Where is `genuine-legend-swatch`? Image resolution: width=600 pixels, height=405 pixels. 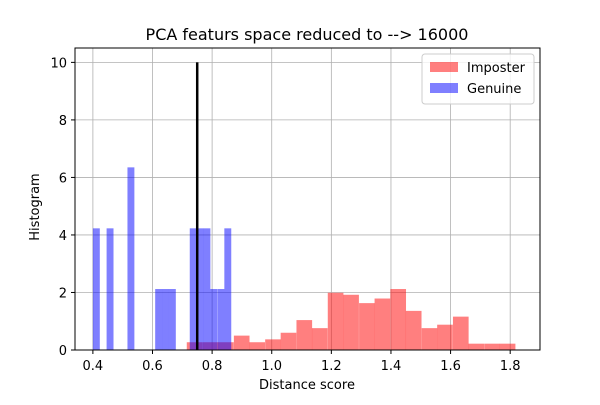
genuine-legend-swatch is located at coordinates (444, 88).